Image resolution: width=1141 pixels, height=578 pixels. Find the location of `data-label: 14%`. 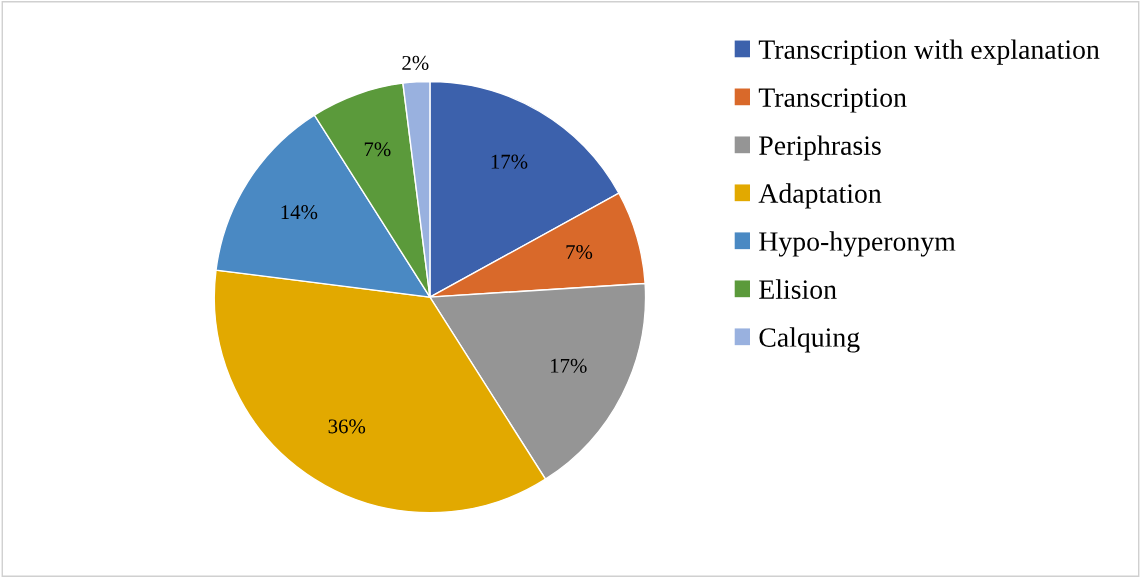

data-label: 14% is located at coordinates (299, 212).